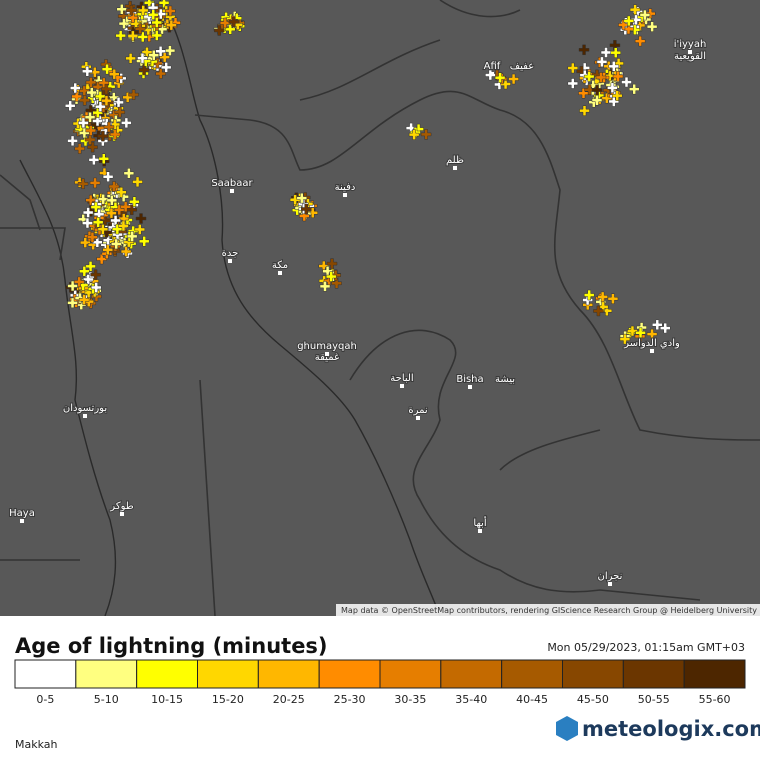 Image resolution: width=760 pixels, height=760 pixels. I want to click on location: Makkah, so click(36, 744).